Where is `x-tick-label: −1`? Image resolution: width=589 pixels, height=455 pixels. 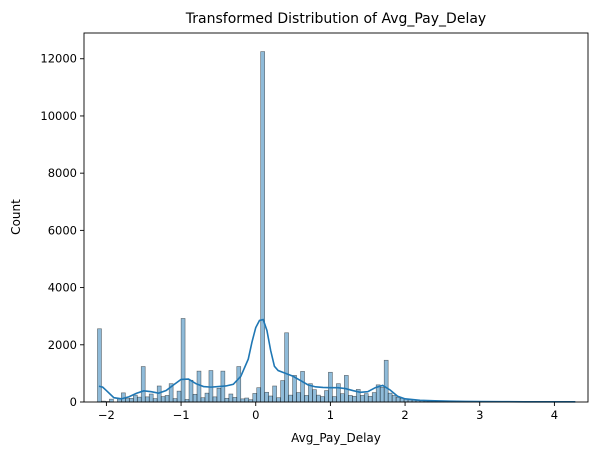
x-tick-label: −1 is located at coordinates (181, 415).